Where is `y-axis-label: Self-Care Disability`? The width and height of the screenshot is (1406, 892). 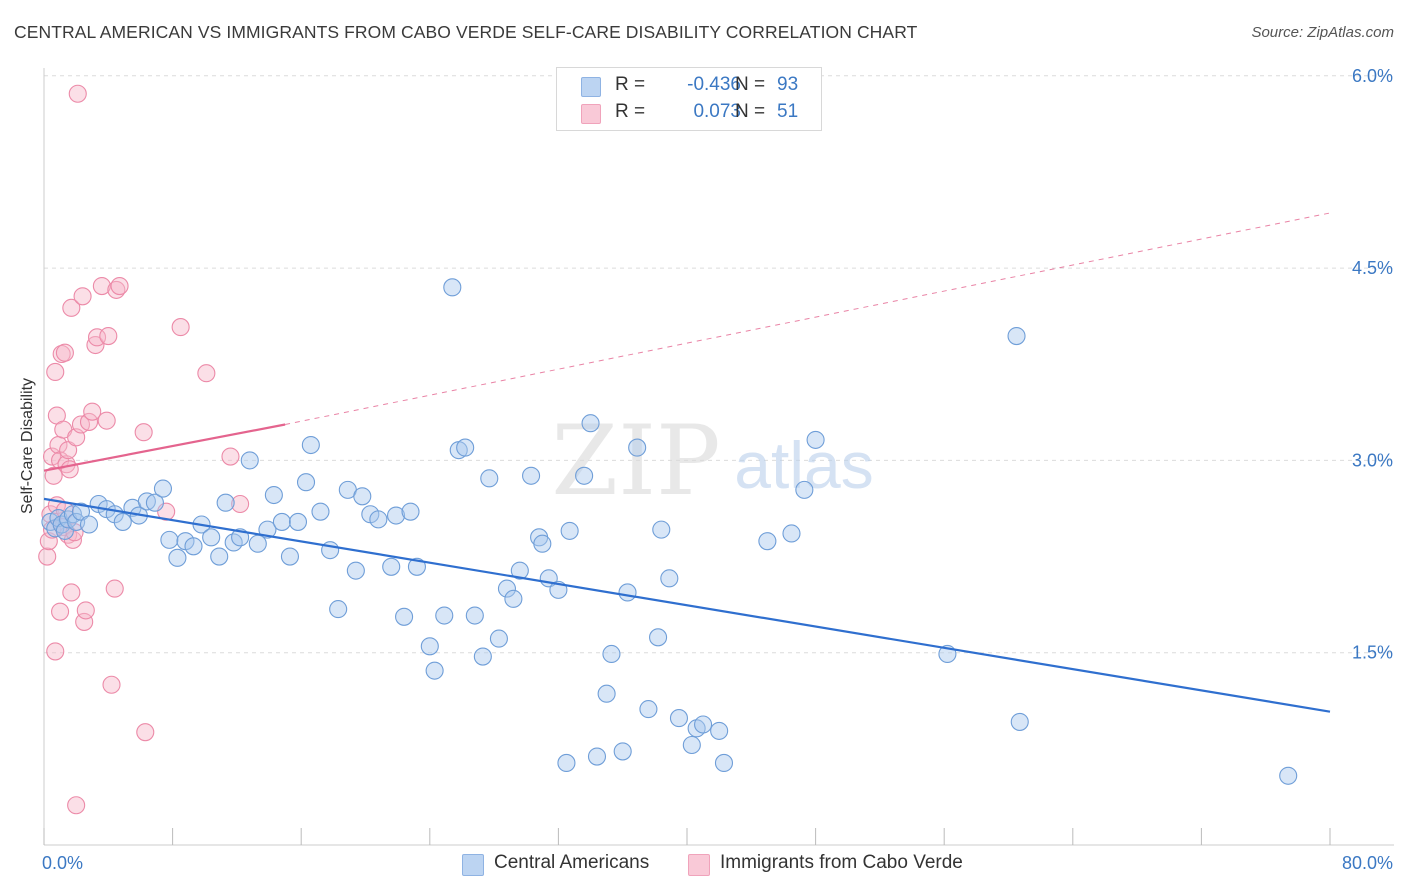 y-axis-label: Self-Care Disability is located at coordinates (27, 445).